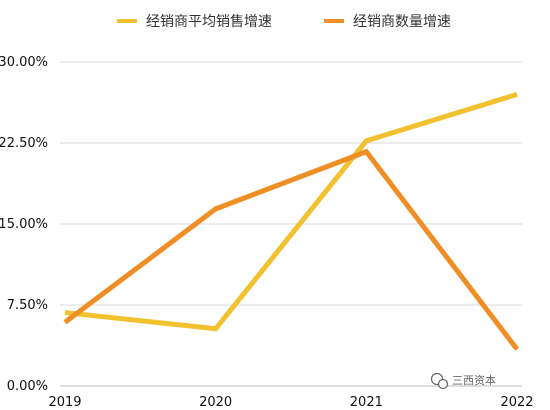  Describe the element at coordinates (24, 143) in the screenshot. I see `y-tick-label: 22.50%` at that location.